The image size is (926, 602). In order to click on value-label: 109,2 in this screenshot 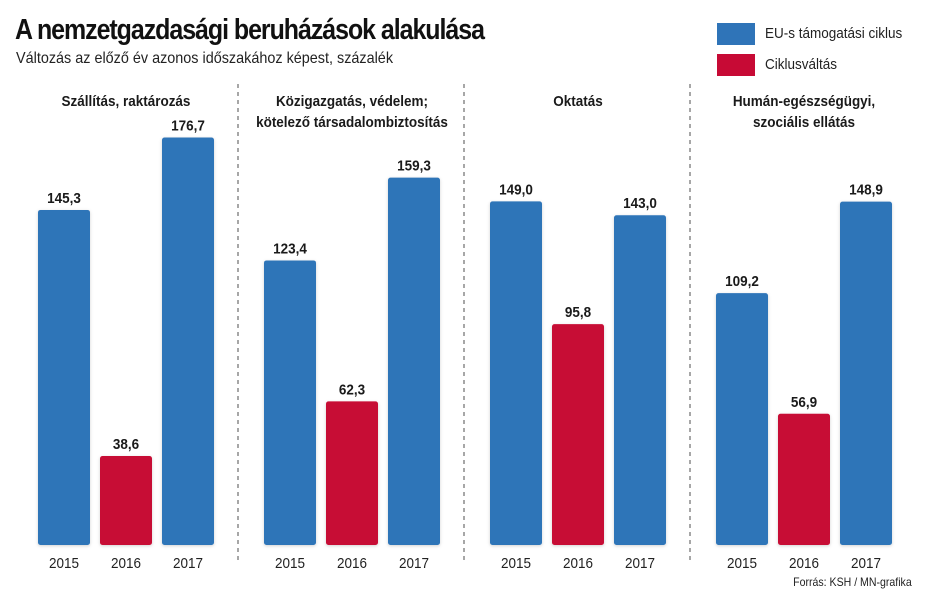, I will do `click(742, 282)`.